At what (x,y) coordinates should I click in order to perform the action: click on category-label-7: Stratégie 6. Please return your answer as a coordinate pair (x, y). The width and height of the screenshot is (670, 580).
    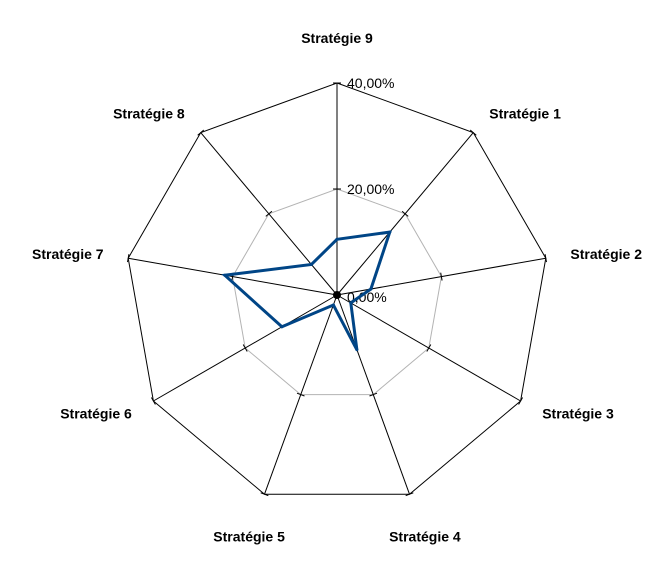
    Looking at the image, I should click on (96, 414).